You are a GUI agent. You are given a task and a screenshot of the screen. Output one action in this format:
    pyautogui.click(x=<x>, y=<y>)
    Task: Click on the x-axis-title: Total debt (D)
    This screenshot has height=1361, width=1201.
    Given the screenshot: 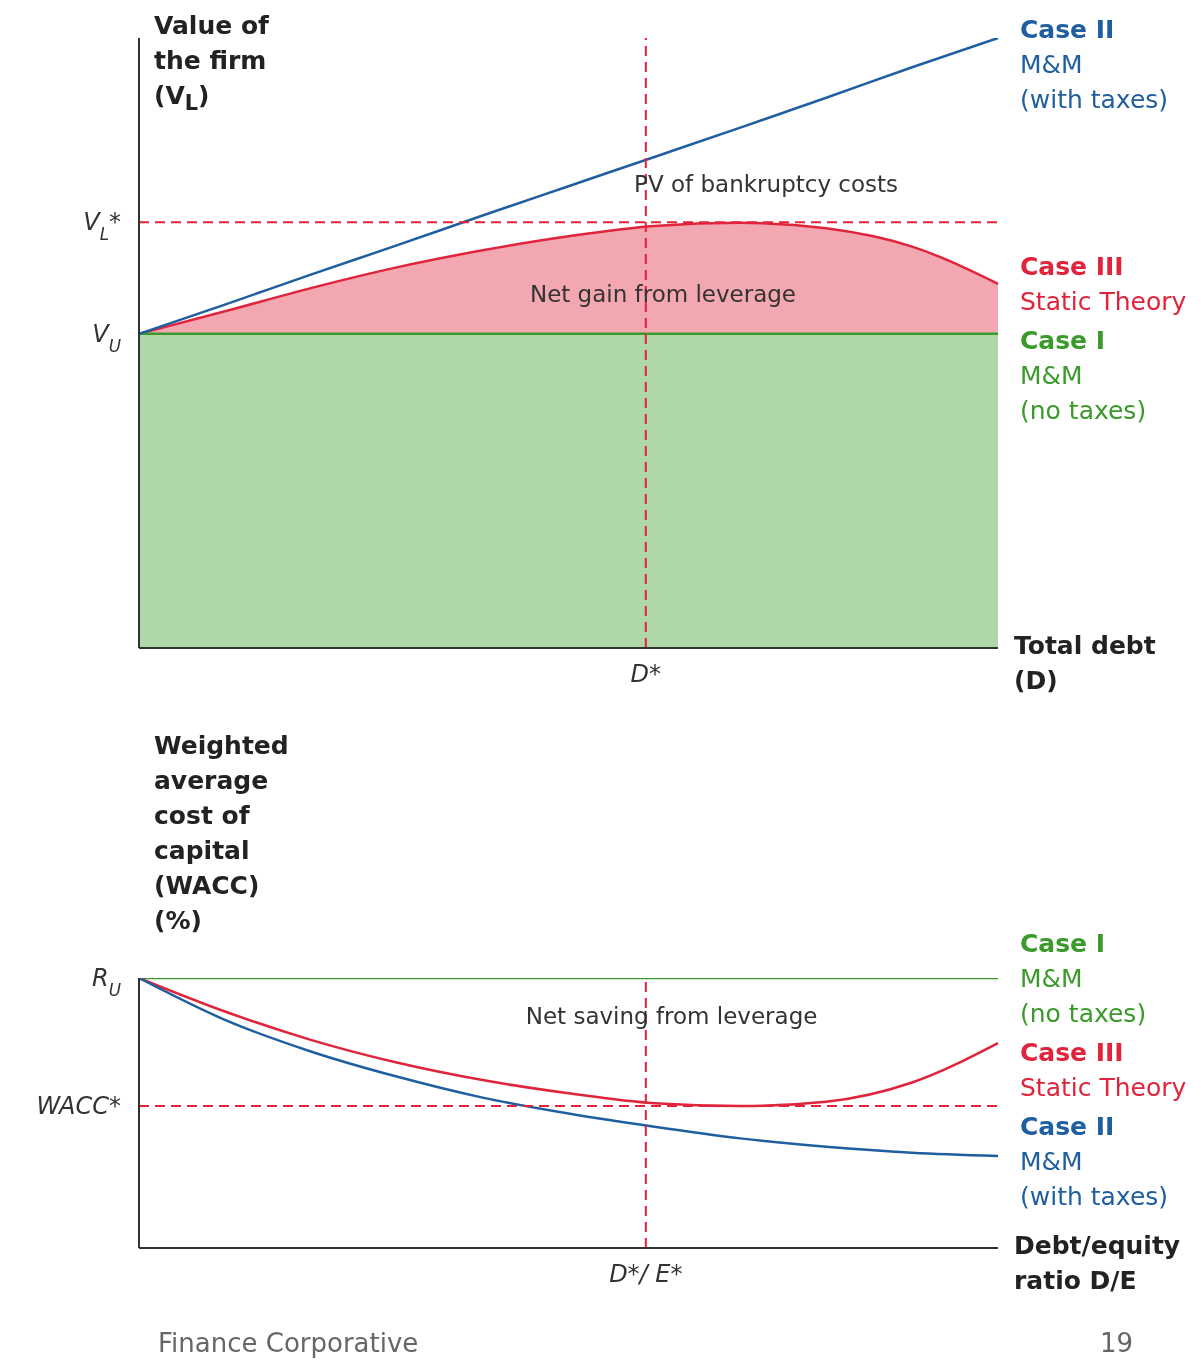 What is the action you would take?
    pyautogui.click(x=1085, y=663)
    